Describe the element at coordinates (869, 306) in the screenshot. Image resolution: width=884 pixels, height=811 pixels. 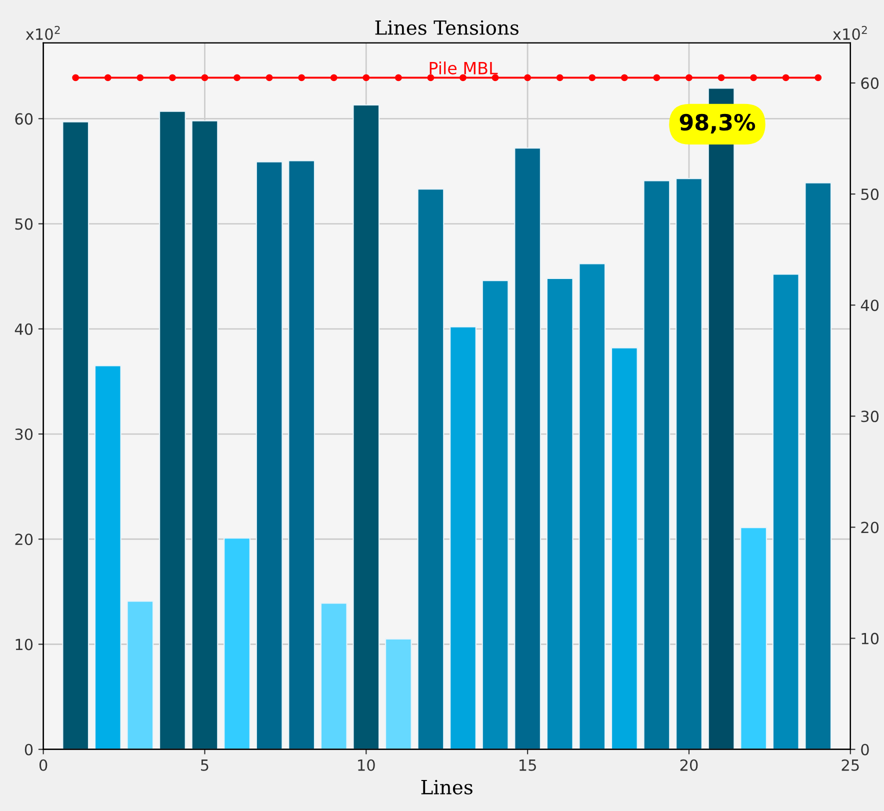
I see `y2-tick-label: 40` at that location.